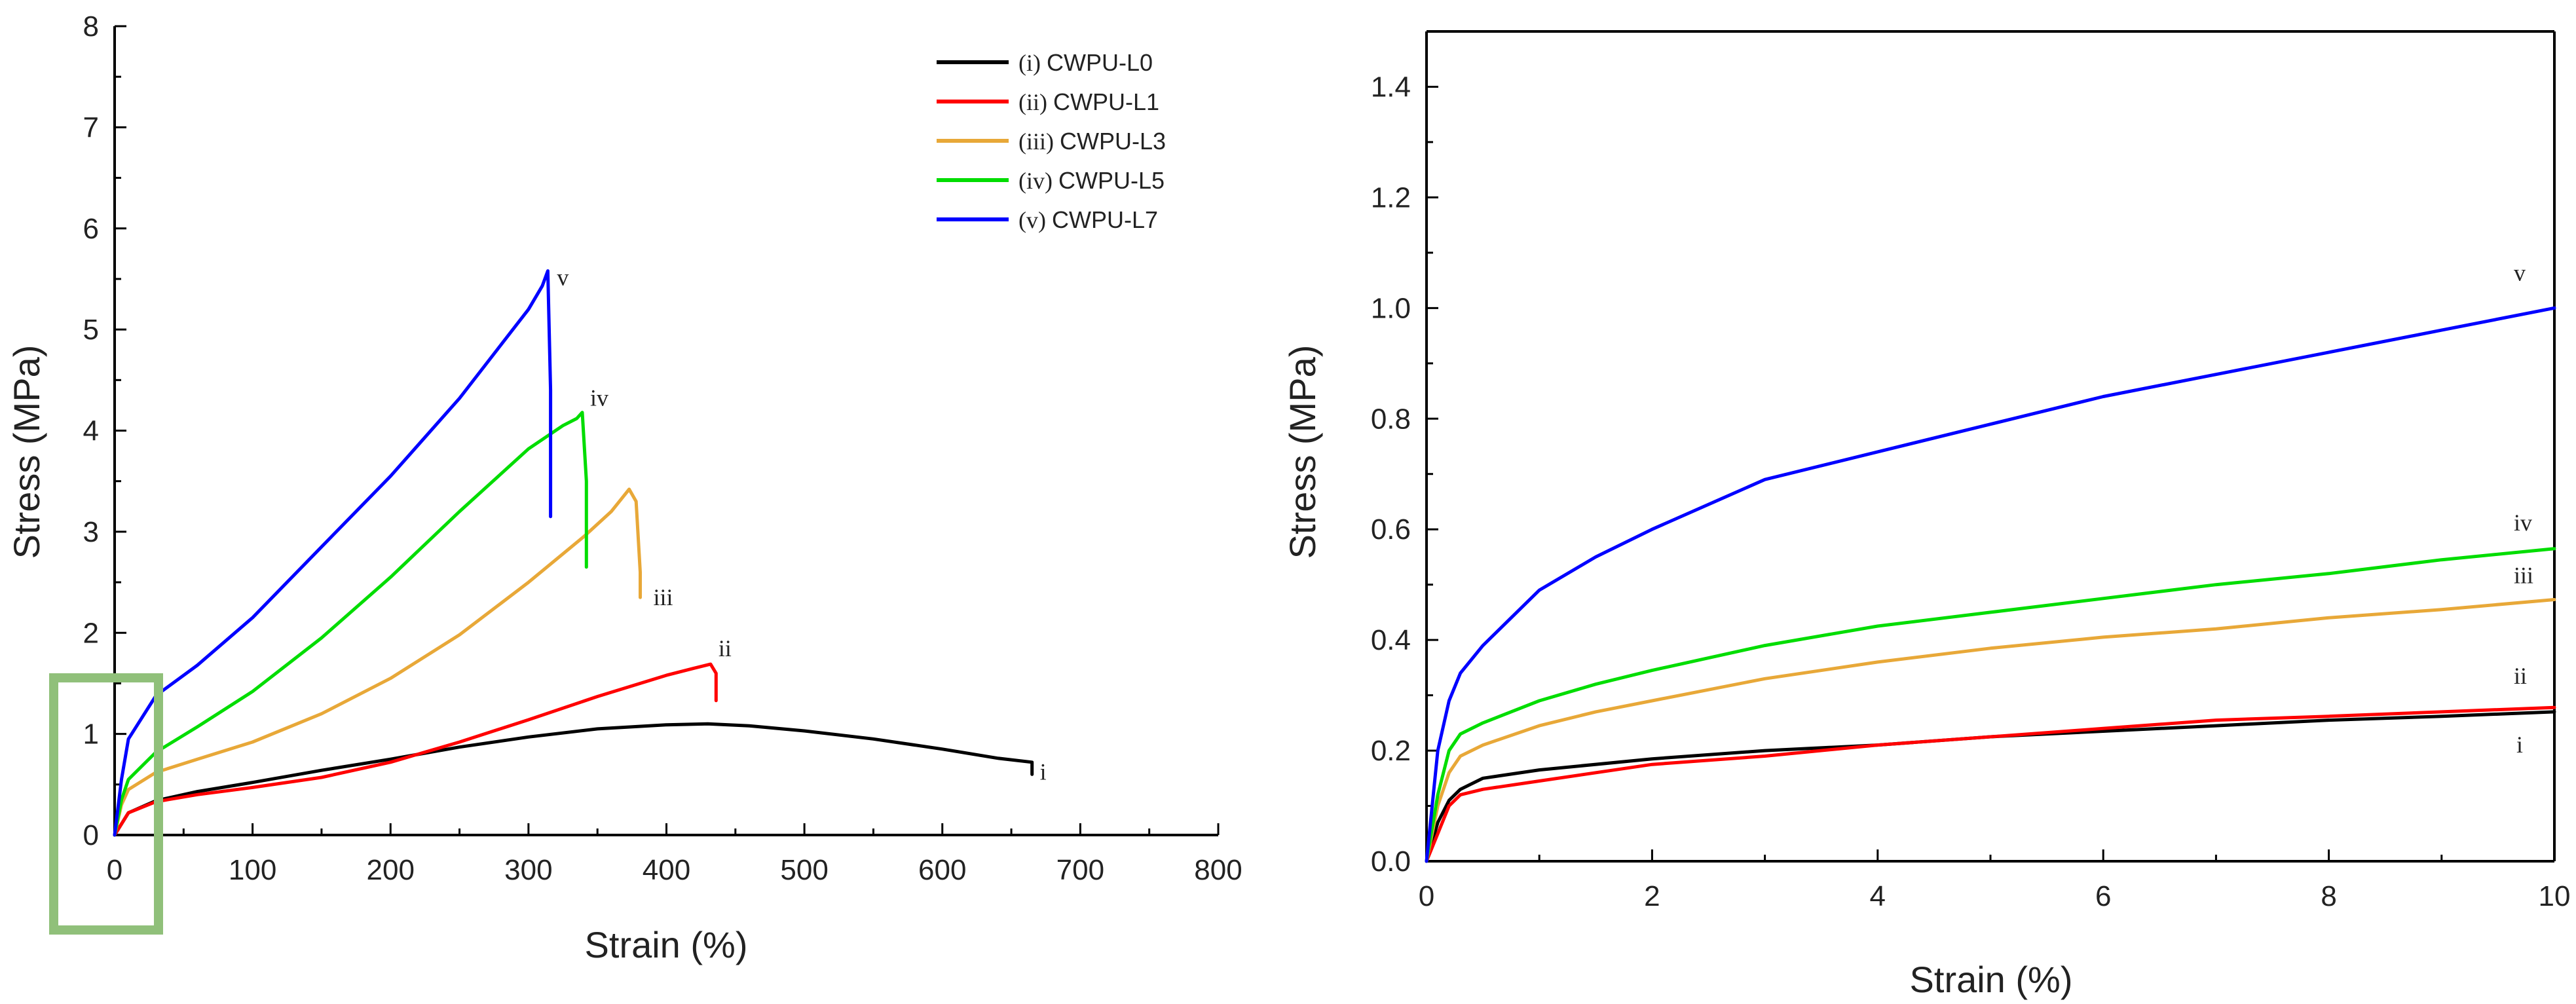 The image size is (2576, 1004). Describe the element at coordinates (106, 804) in the screenshot. I see `highlight-box` at that location.